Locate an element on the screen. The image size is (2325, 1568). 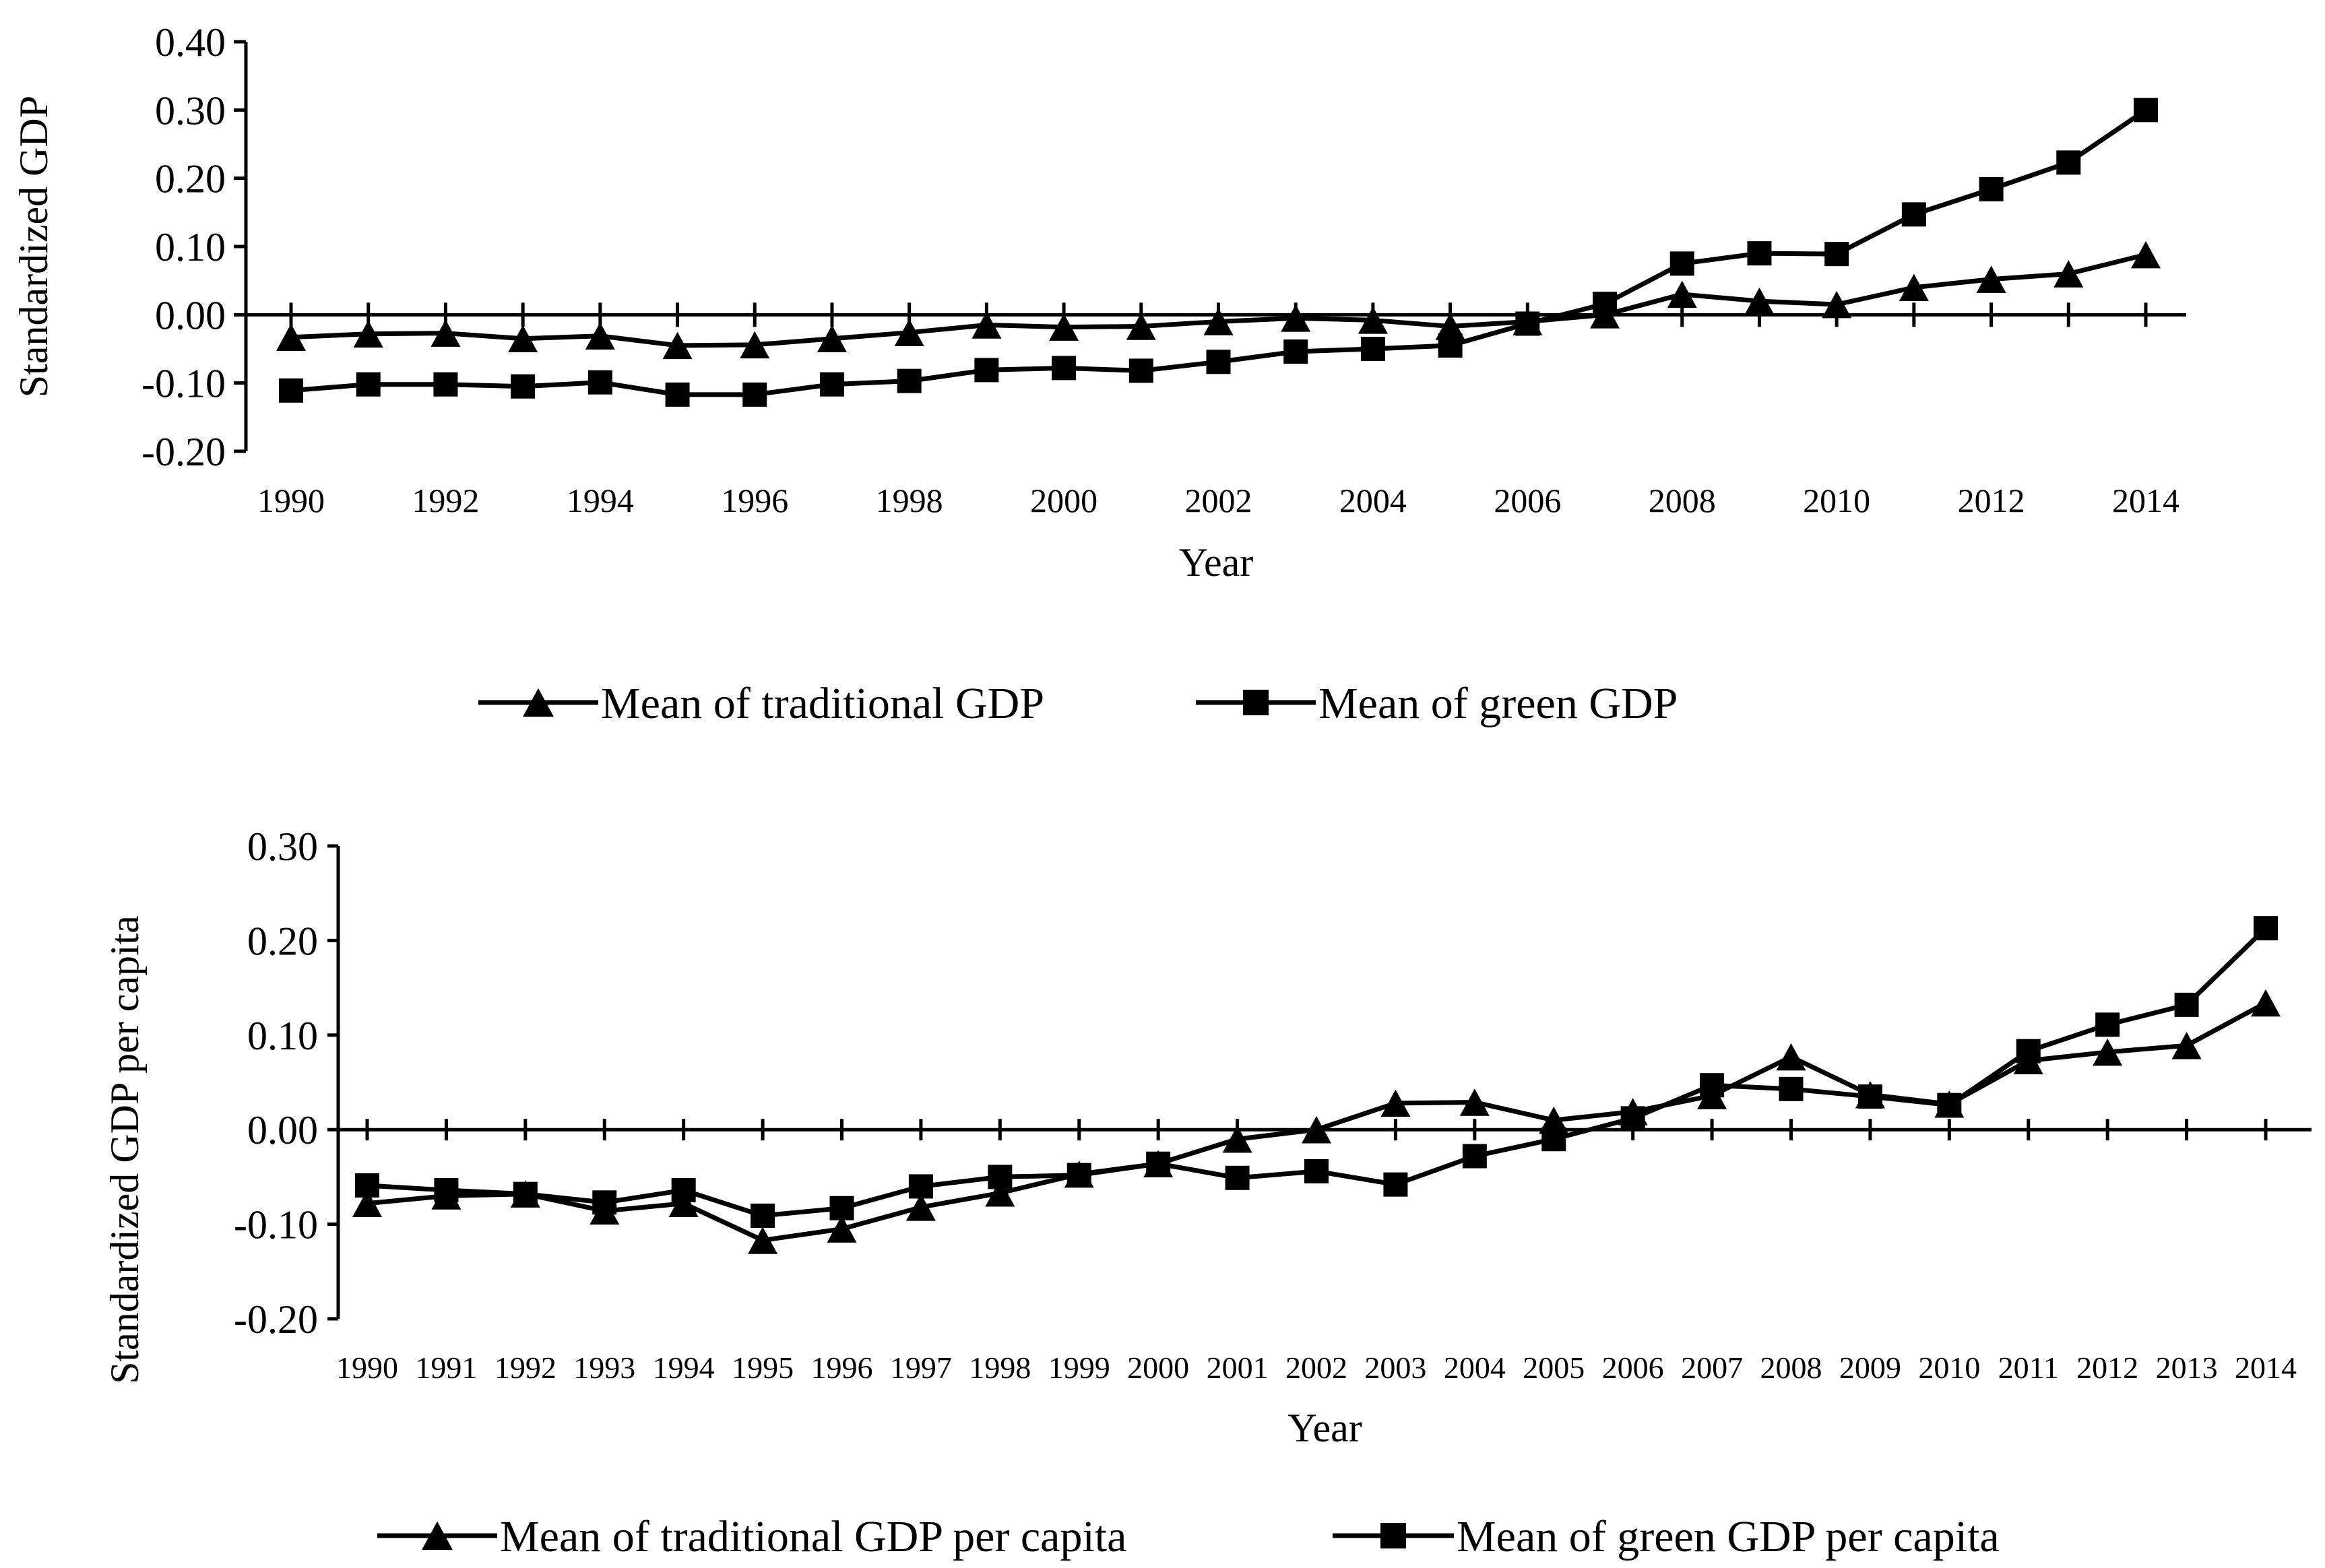
x-tick-label: 2002 is located at coordinates (1218, 500).